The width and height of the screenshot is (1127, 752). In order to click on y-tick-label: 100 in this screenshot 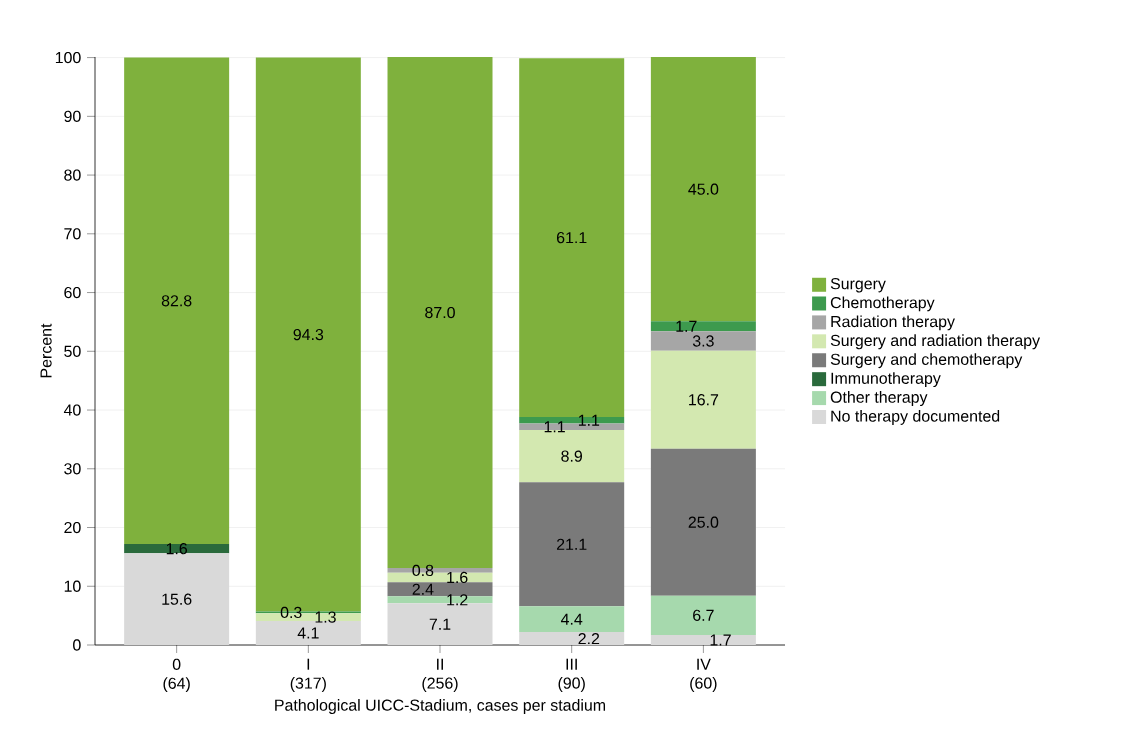, I will do `click(68, 57)`.